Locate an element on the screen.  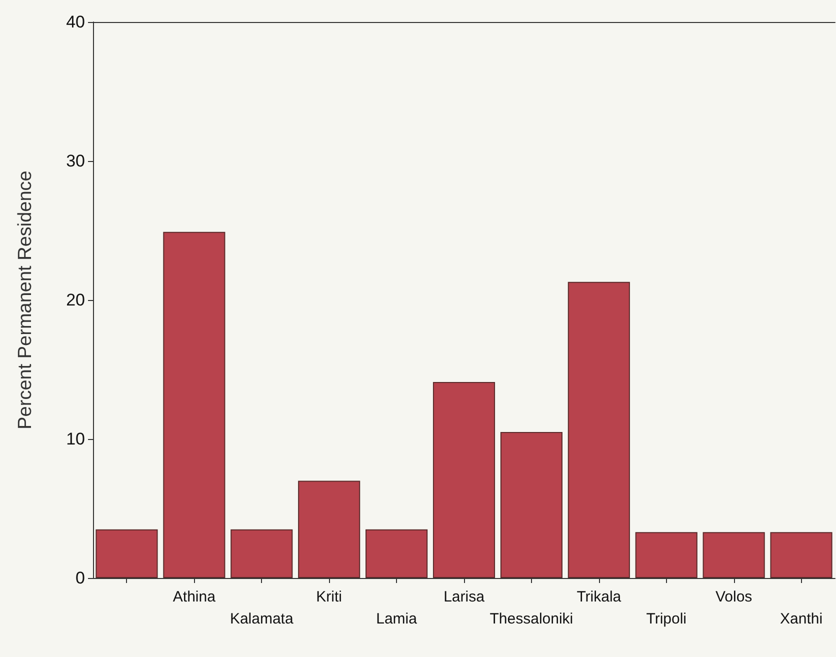
y-tick-label: 30 is located at coordinates (75, 161).